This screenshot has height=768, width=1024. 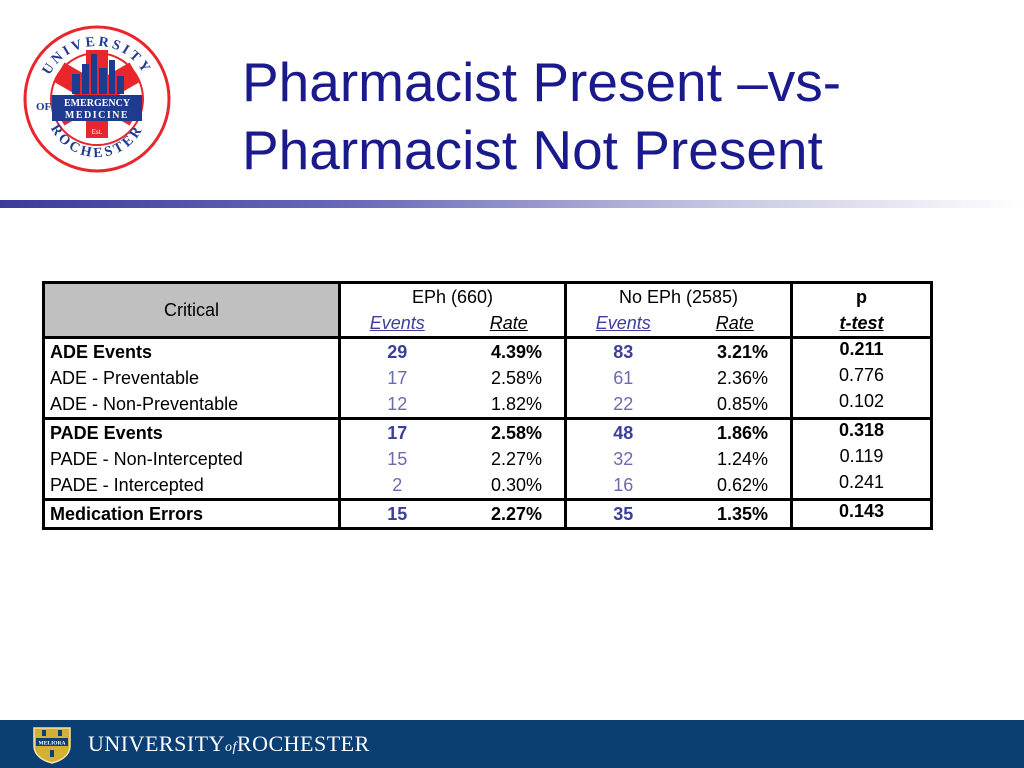 I want to click on table-subheader-row: Events Rate Events Rate t-test, so click(x=489, y=324).